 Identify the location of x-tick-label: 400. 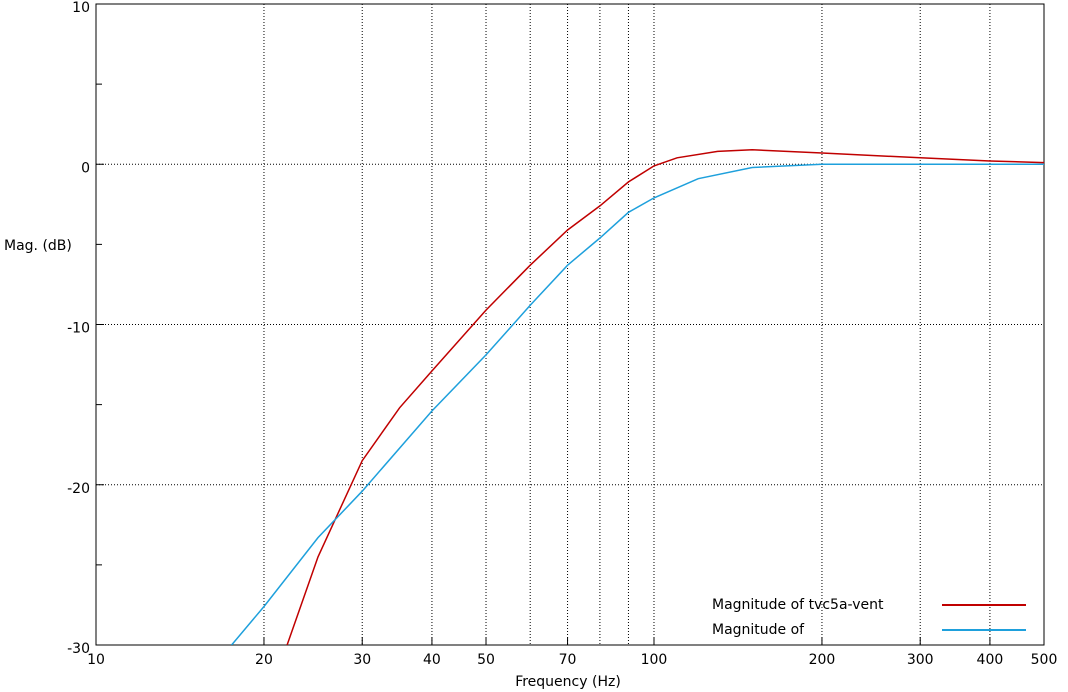
(990, 660).